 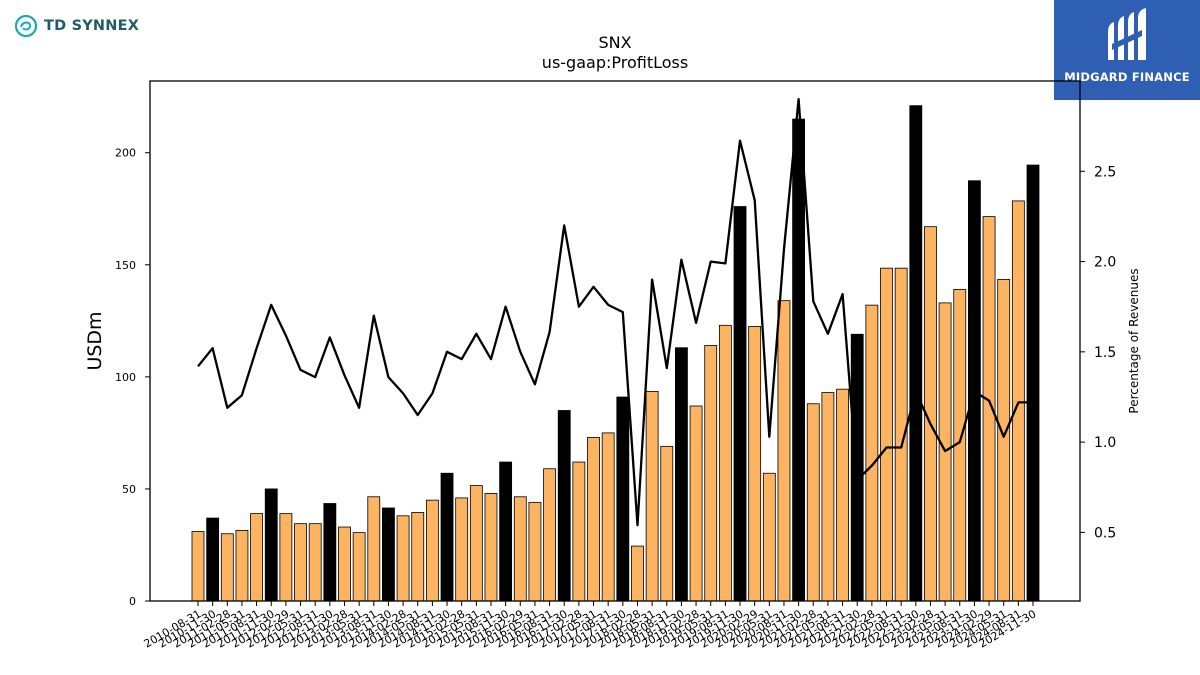 I want to click on midgard-finance-logo: MIDGARD FINANCE, so click(x=1127, y=50).